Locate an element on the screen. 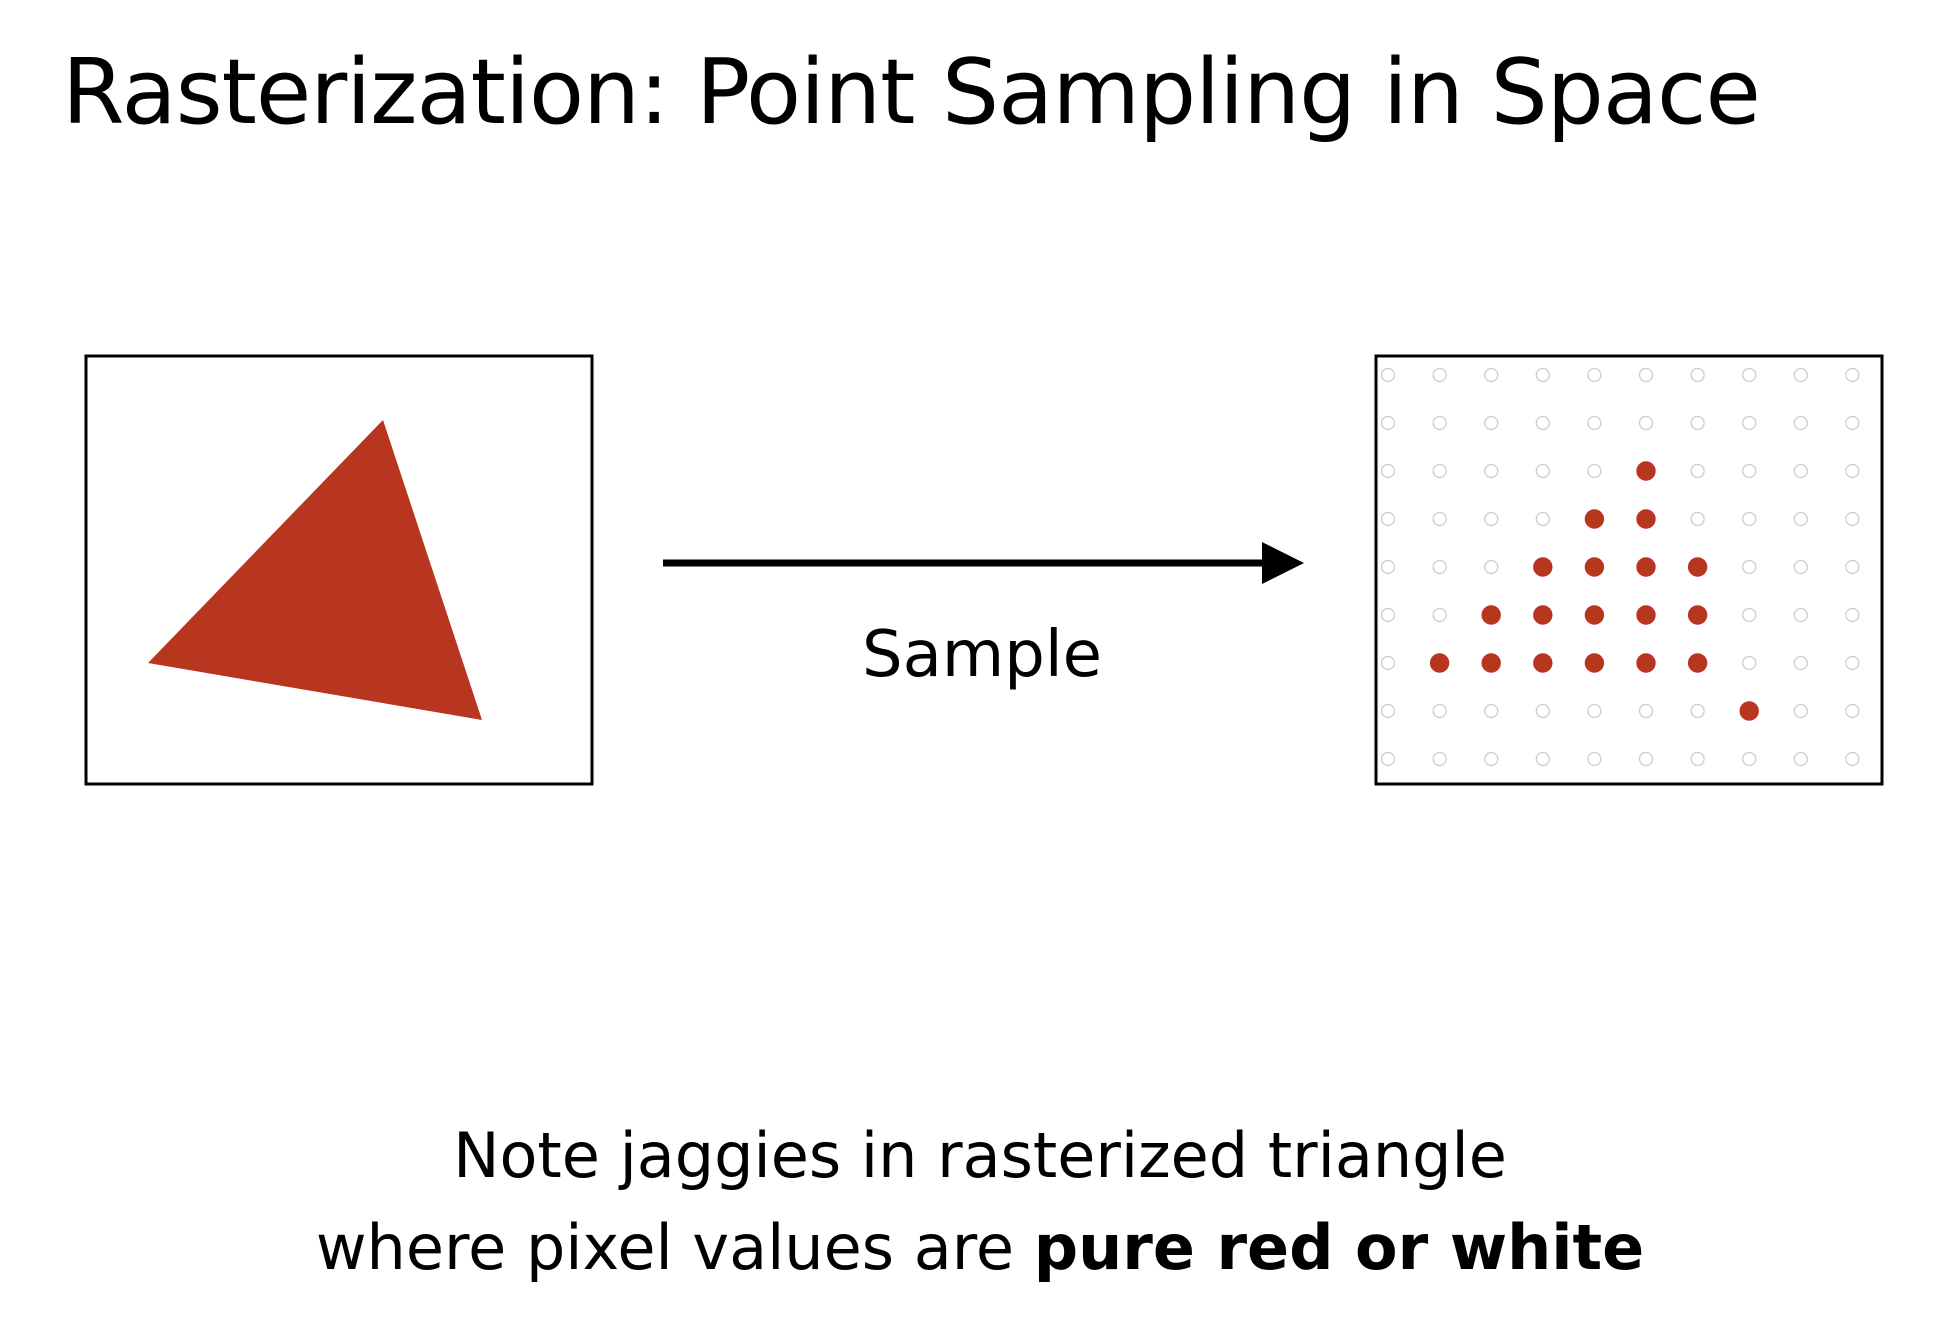 This screenshot has height=1318, width=1960. sampled-image-frame is located at coordinates (1629, 570).